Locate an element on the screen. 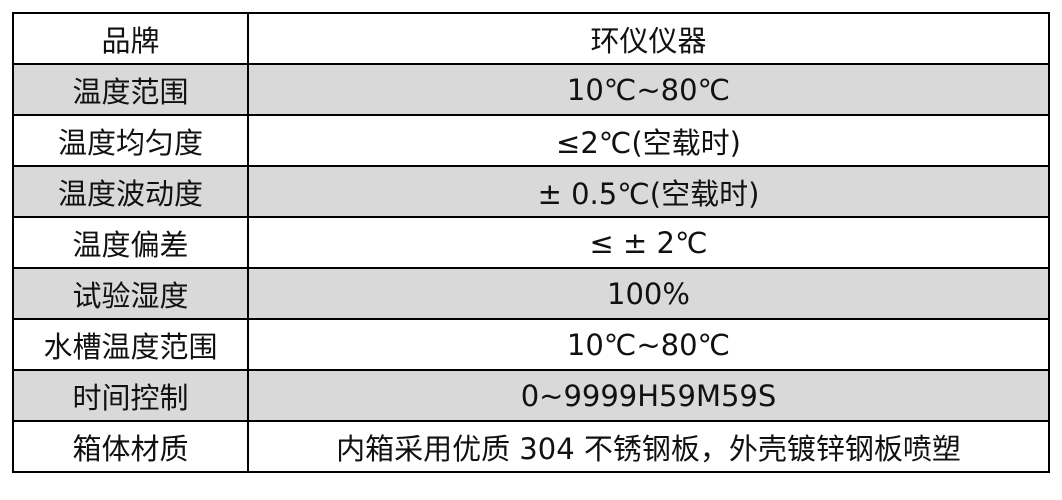 The width and height of the screenshot is (1062, 500). table-row: 箱体材质 内箱采用优质 304 不锈钢板，外壳镀锌钢板喷塑 is located at coordinates (531, 446).